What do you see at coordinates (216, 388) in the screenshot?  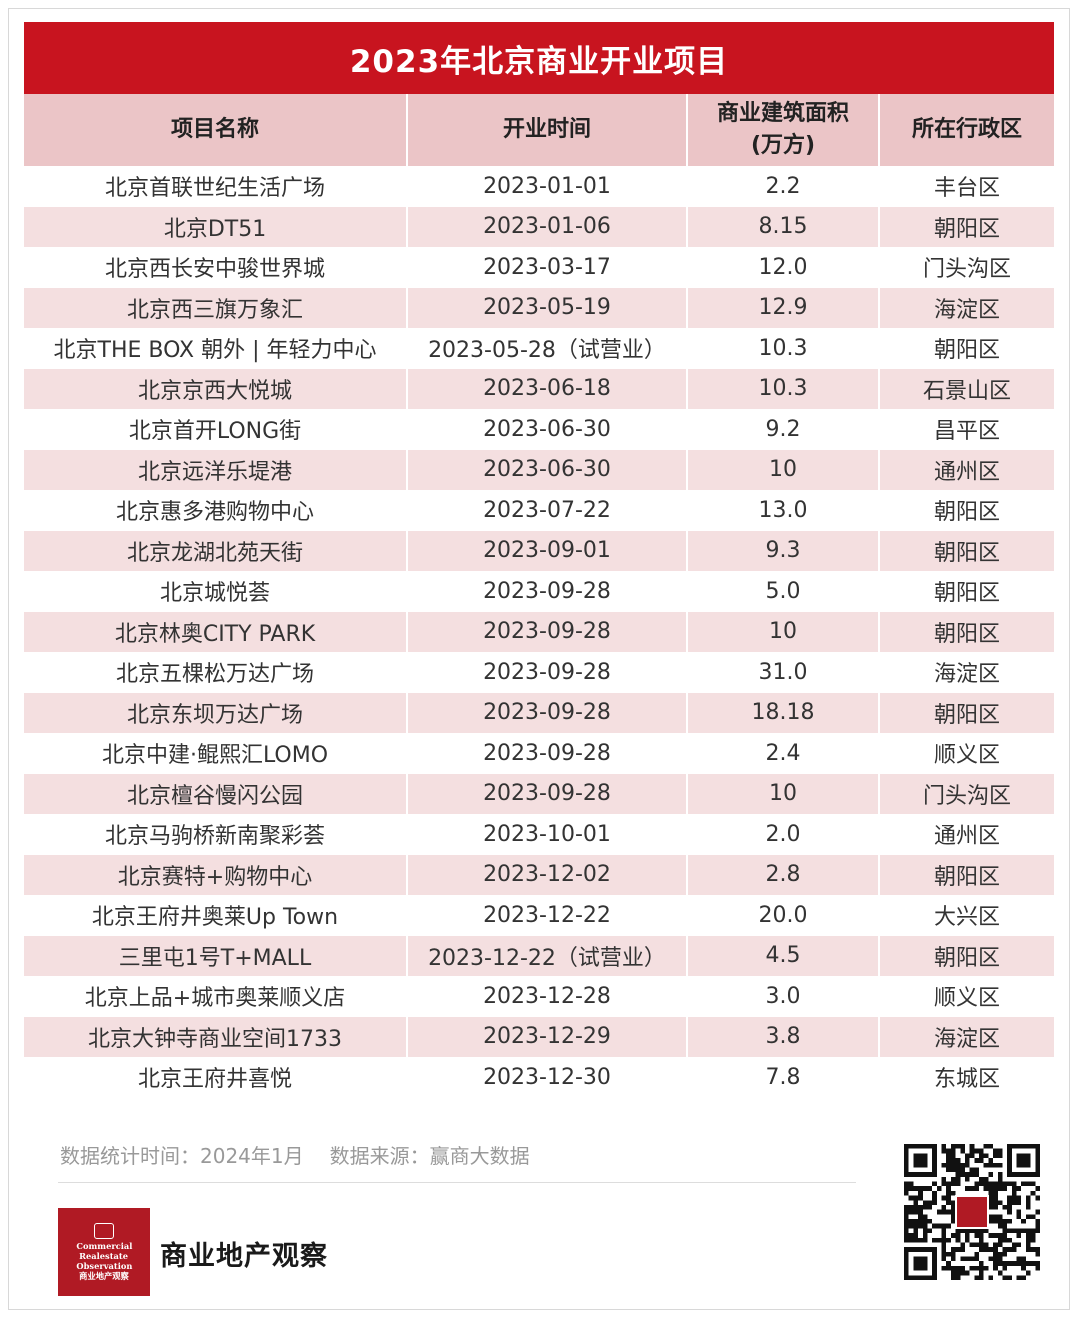 I see `cell-project-name: 北京京西大悦城` at bounding box center [216, 388].